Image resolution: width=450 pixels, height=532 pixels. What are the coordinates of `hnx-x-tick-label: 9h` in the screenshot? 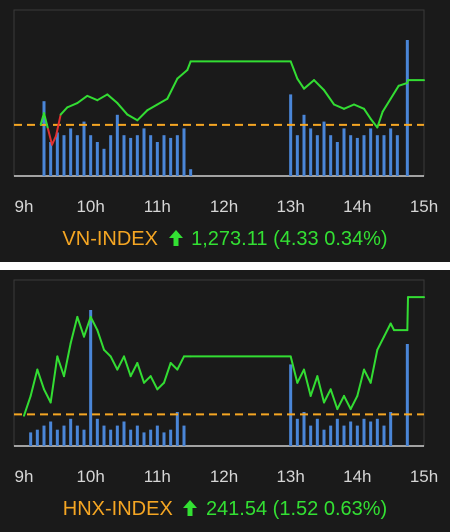 It's located at (24, 476).